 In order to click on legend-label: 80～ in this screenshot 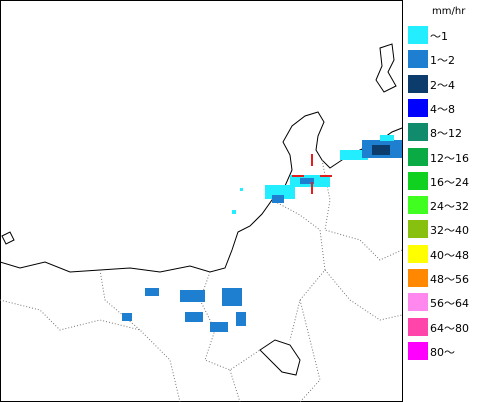, I will do `click(442, 352)`.